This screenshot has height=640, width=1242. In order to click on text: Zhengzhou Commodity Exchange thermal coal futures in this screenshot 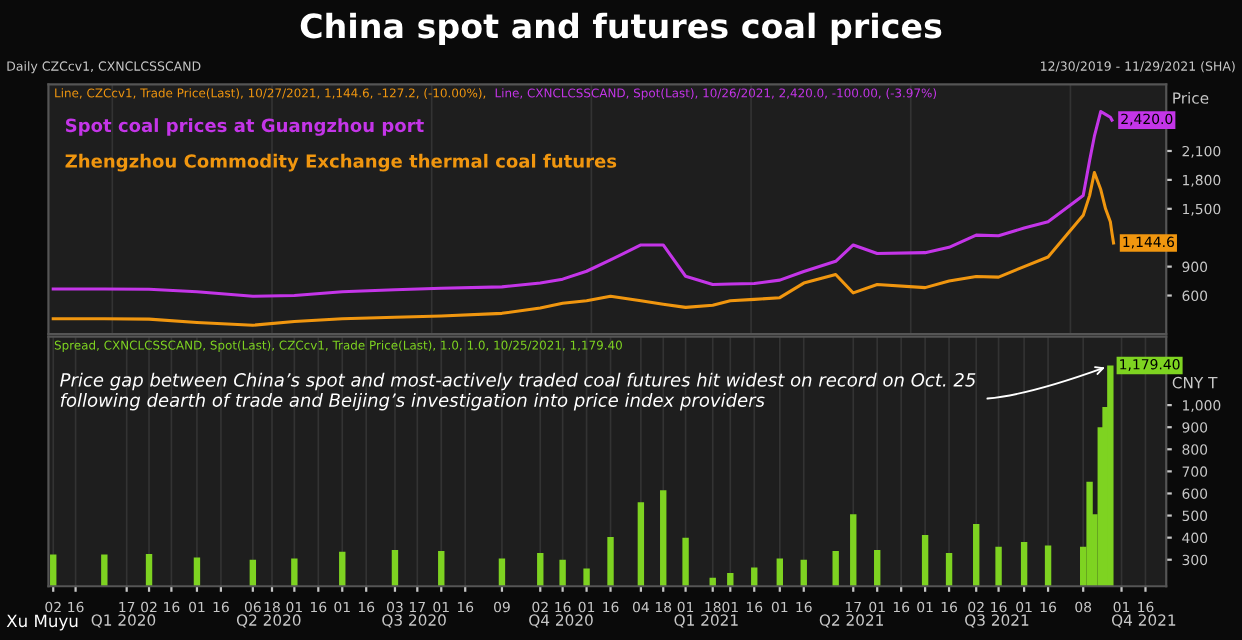, I will do `click(341, 162)`.